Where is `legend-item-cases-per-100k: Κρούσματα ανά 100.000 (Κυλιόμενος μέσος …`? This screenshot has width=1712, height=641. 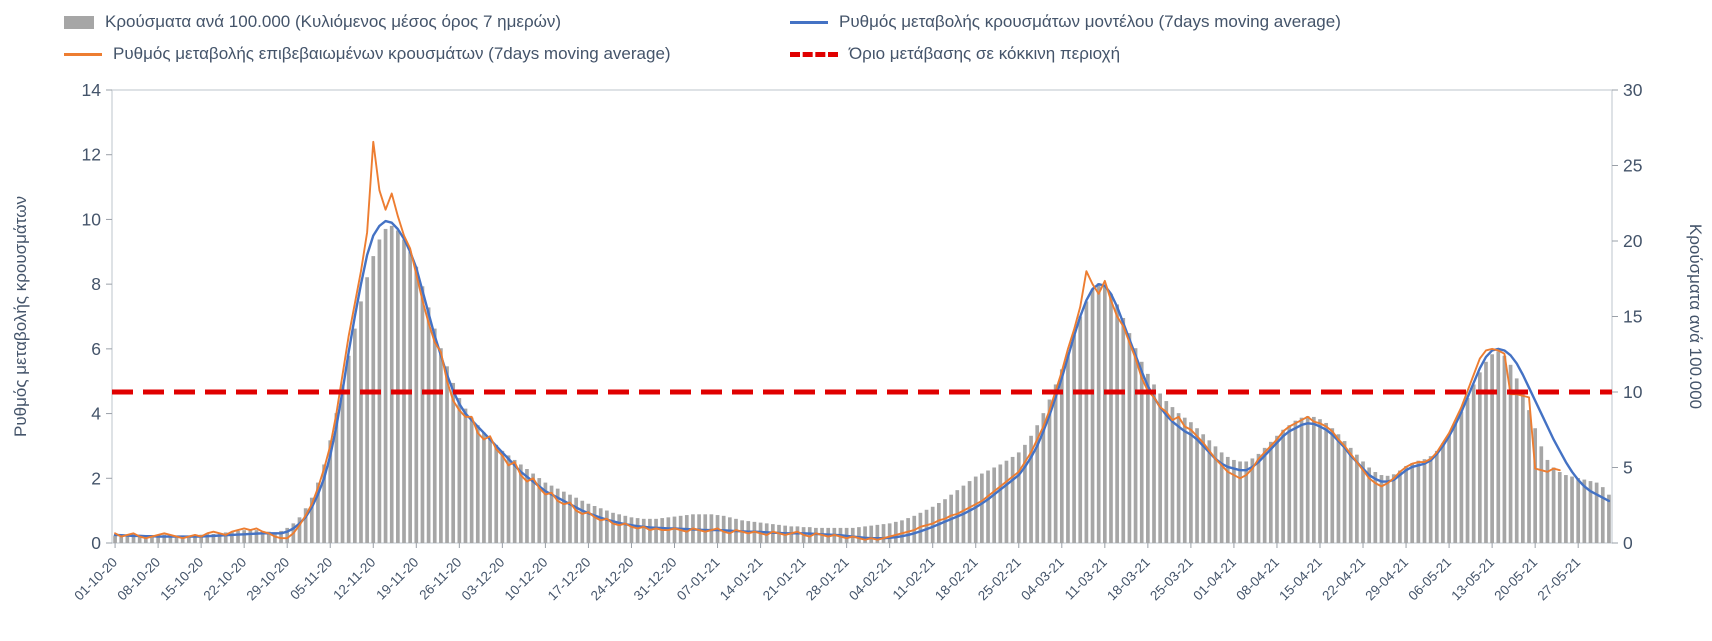 legend-item-cases-per-100k: Κρούσματα ανά 100.000 (Κυλιόμενος μέσος … is located at coordinates (312, 22).